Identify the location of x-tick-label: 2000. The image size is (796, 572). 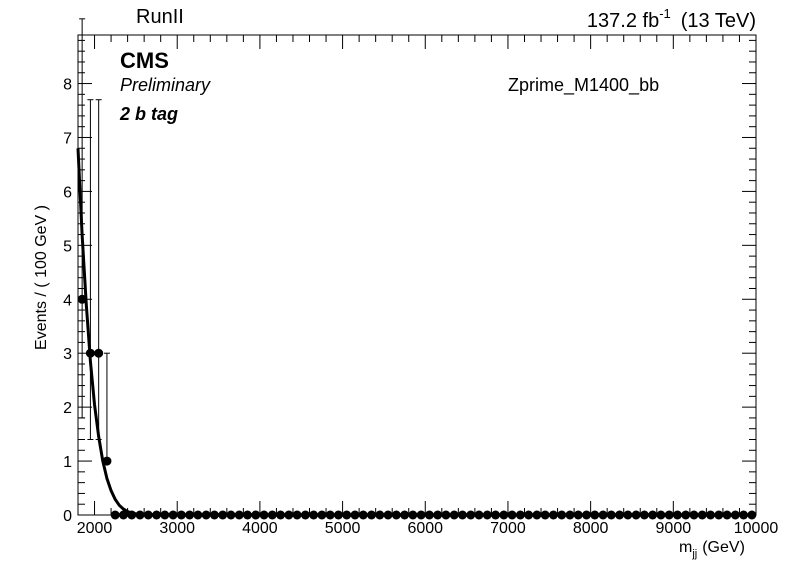
(95, 528).